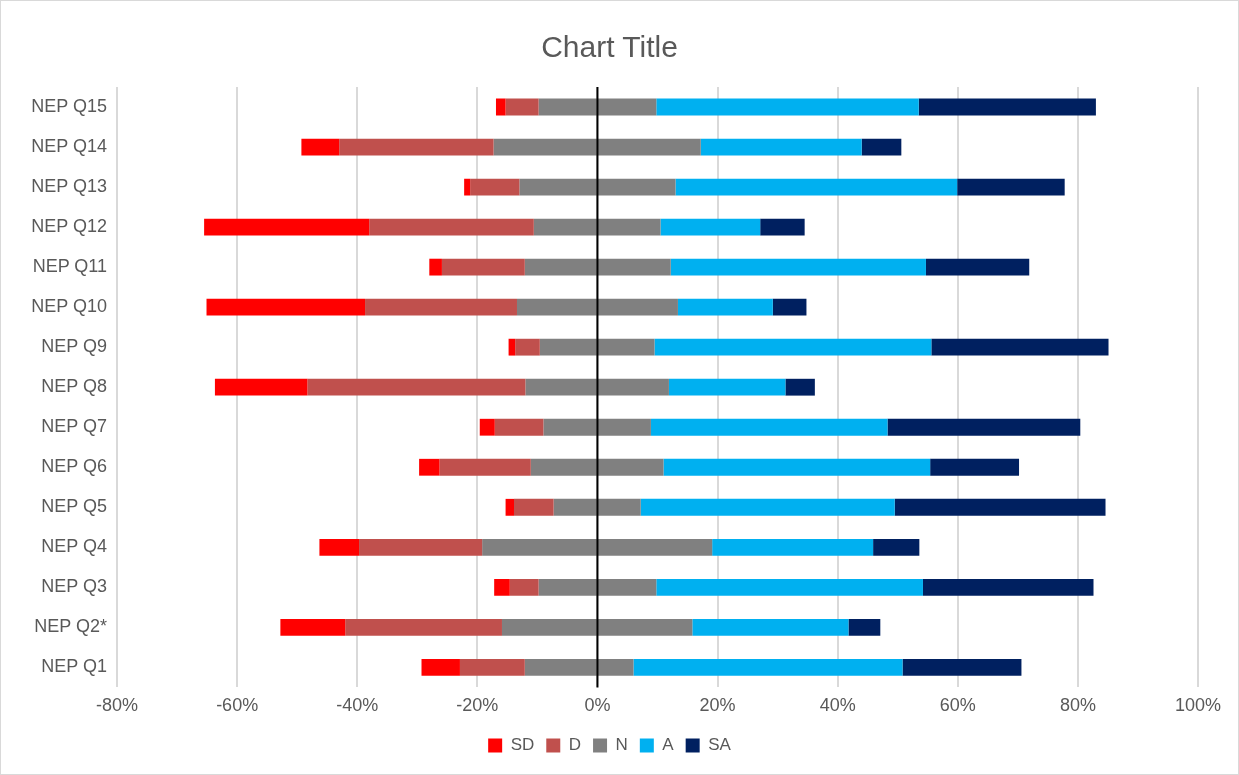  What do you see at coordinates (357, 705) in the screenshot?
I see `x-tick-label: -40%` at bounding box center [357, 705].